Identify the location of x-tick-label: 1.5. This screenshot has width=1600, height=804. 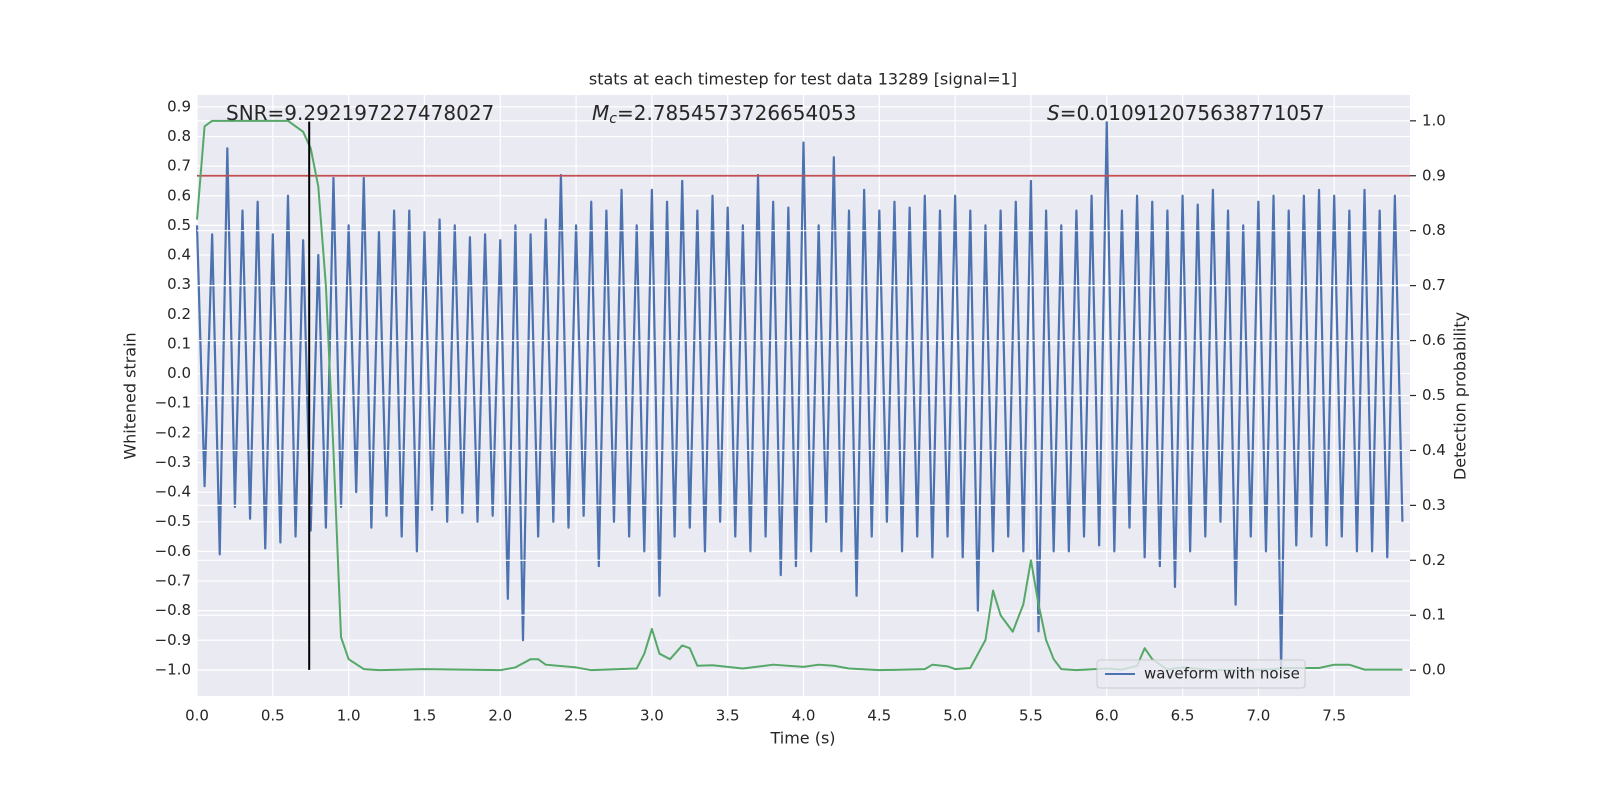
(425, 716).